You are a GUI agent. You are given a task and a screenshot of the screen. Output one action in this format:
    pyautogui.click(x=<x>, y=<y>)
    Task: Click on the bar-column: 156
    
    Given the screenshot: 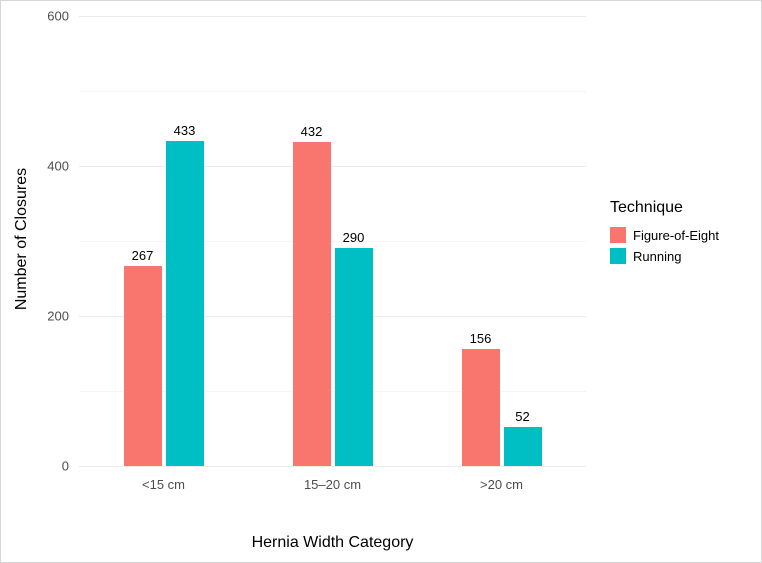 What is the action you would take?
    pyautogui.click(x=480, y=398)
    